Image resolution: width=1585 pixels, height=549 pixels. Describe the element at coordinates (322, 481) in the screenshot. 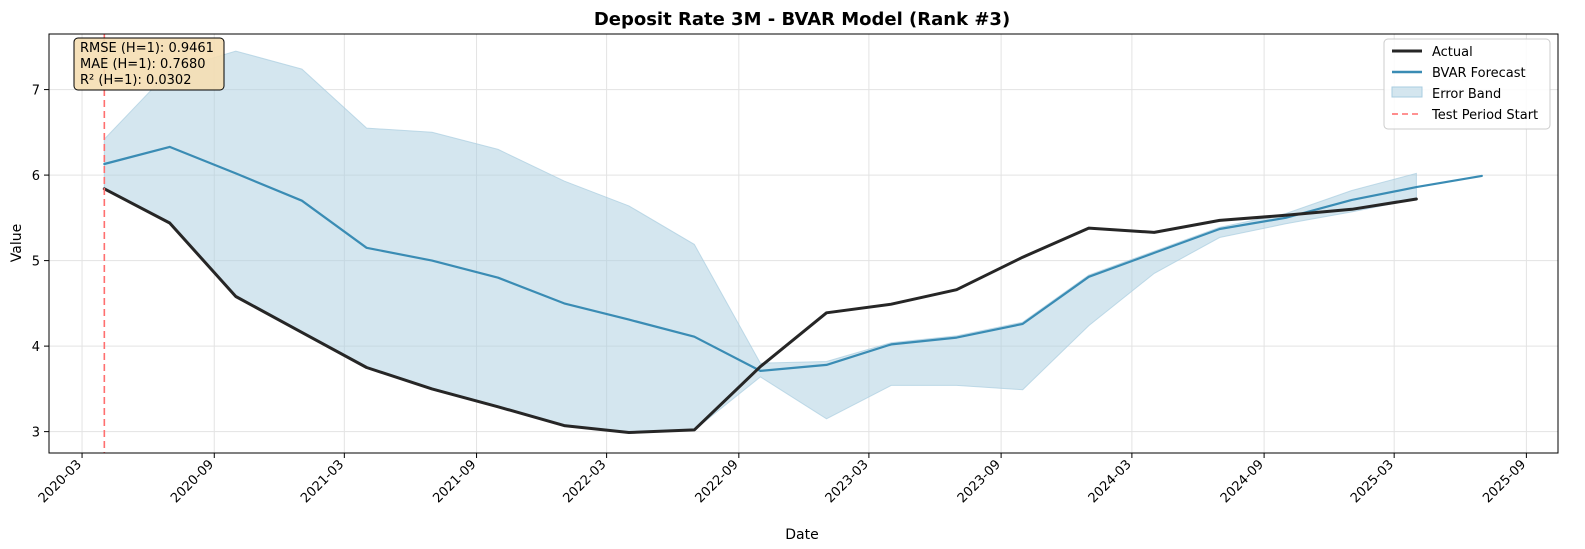

I see `x-tick-label: 2021-03` at that location.